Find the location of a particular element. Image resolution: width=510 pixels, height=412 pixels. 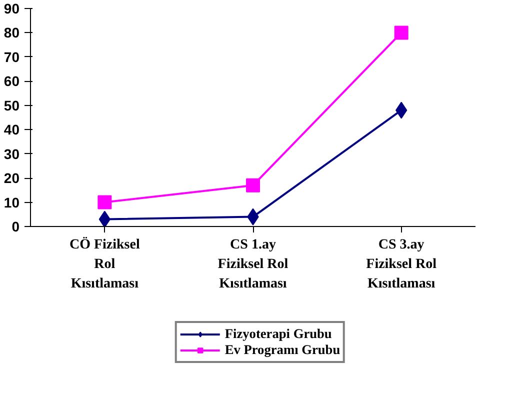

x-tick-label: CÖ Fiziksel Rol Kısıtlaması is located at coordinates (104, 264).